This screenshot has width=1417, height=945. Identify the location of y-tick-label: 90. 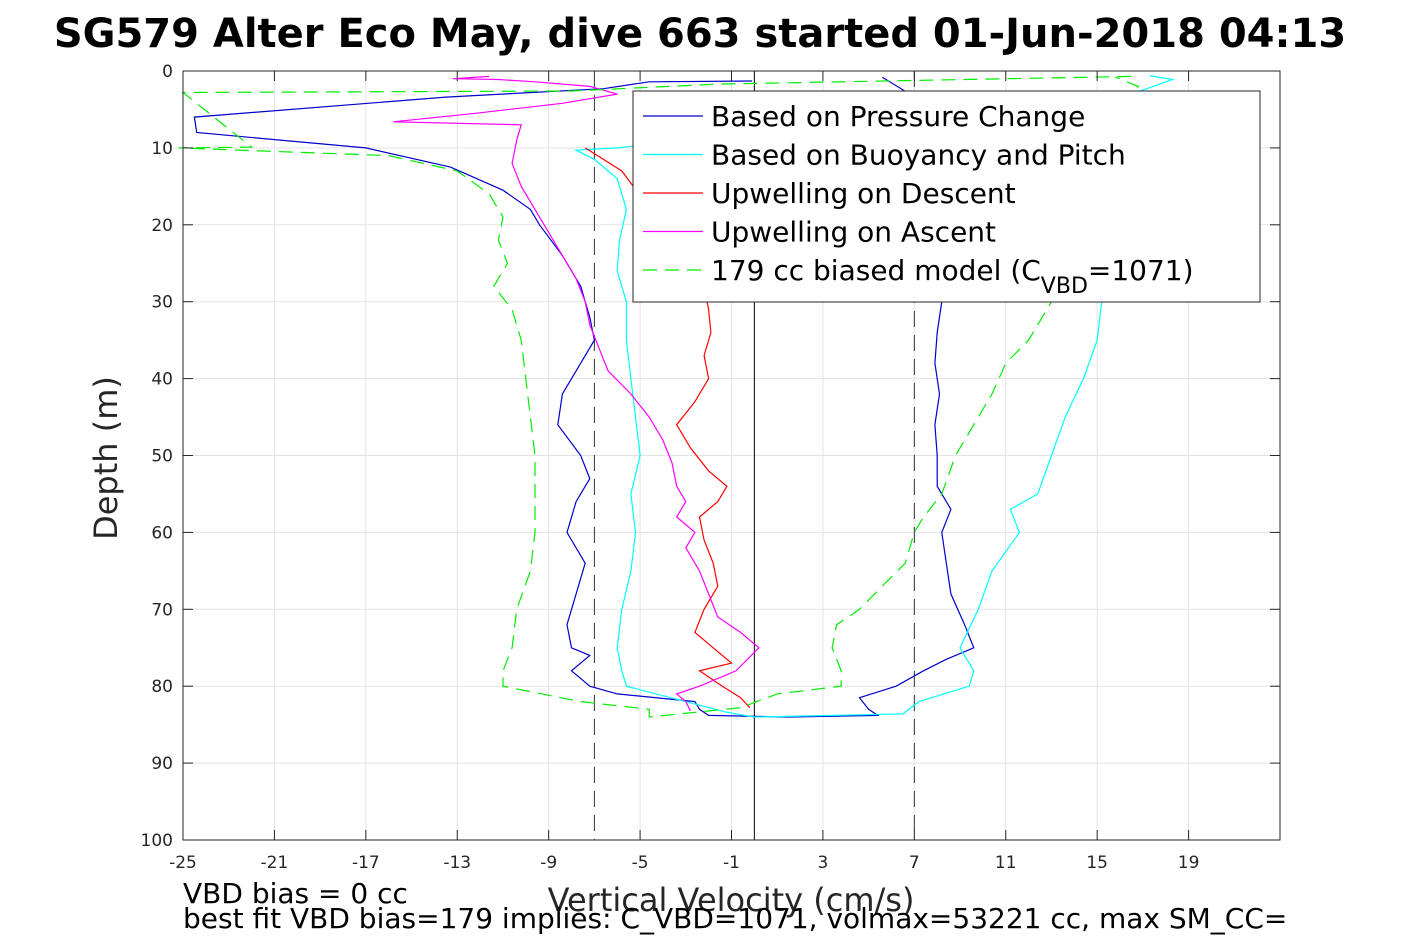
(162, 764).